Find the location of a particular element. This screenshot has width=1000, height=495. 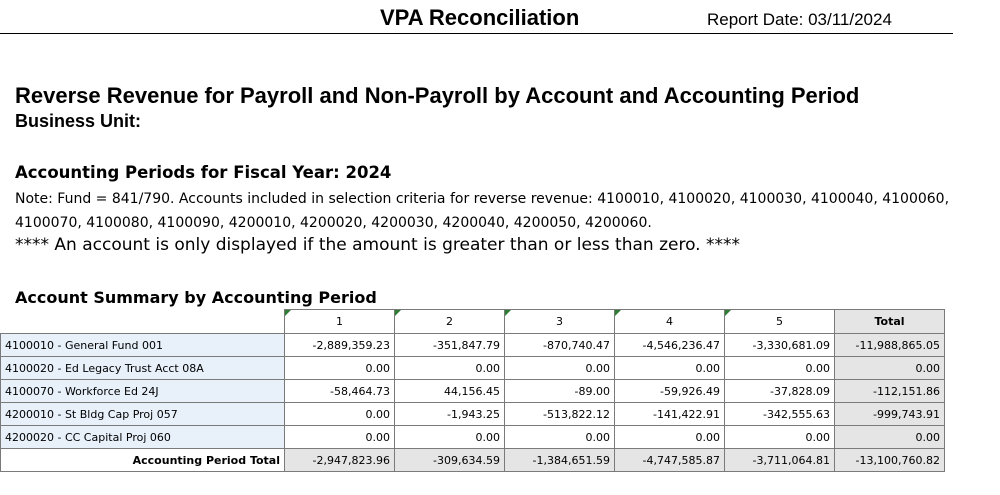

account-name-cell: 4200010 - St Bldg Cap Proj 057 is located at coordinates (142, 414).